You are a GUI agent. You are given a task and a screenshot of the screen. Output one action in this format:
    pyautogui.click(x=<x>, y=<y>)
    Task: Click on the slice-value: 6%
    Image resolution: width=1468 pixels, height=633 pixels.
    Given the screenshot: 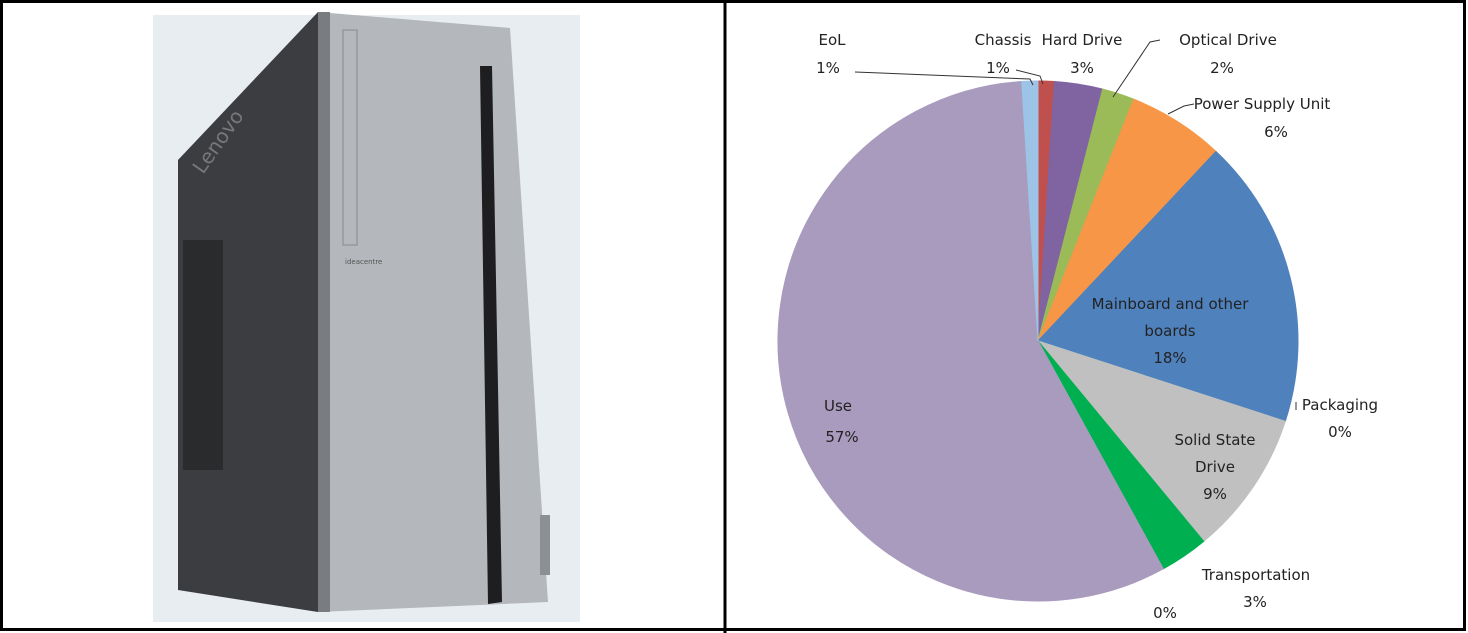 What is the action you would take?
    pyautogui.click(x=1276, y=132)
    